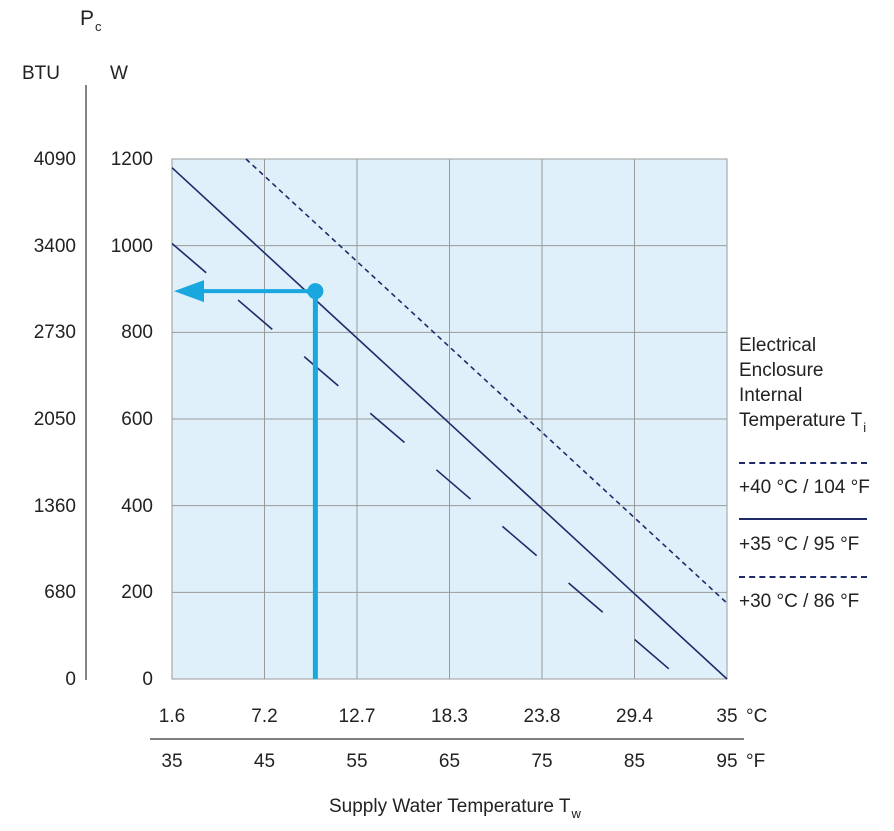  What do you see at coordinates (634, 716) in the screenshot?
I see `x-tick-label-celsius: 29.4` at bounding box center [634, 716].